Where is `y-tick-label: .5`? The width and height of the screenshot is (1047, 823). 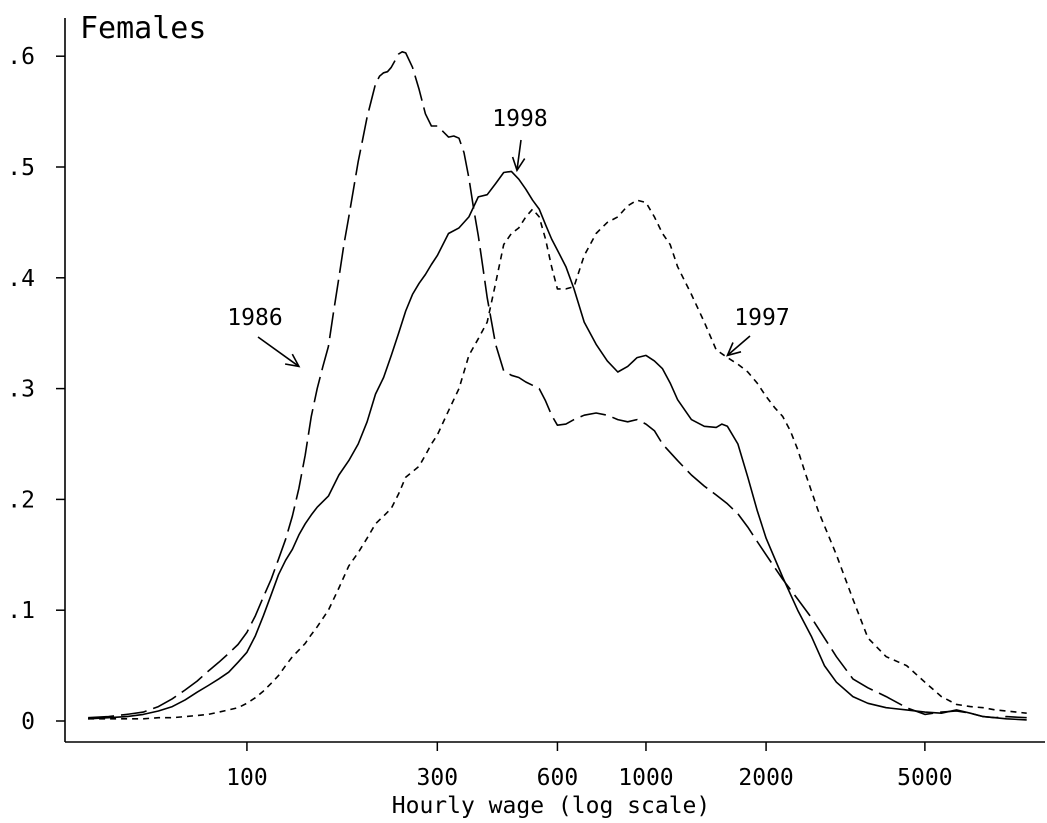
y-tick-label: .5 is located at coordinates (21, 168).